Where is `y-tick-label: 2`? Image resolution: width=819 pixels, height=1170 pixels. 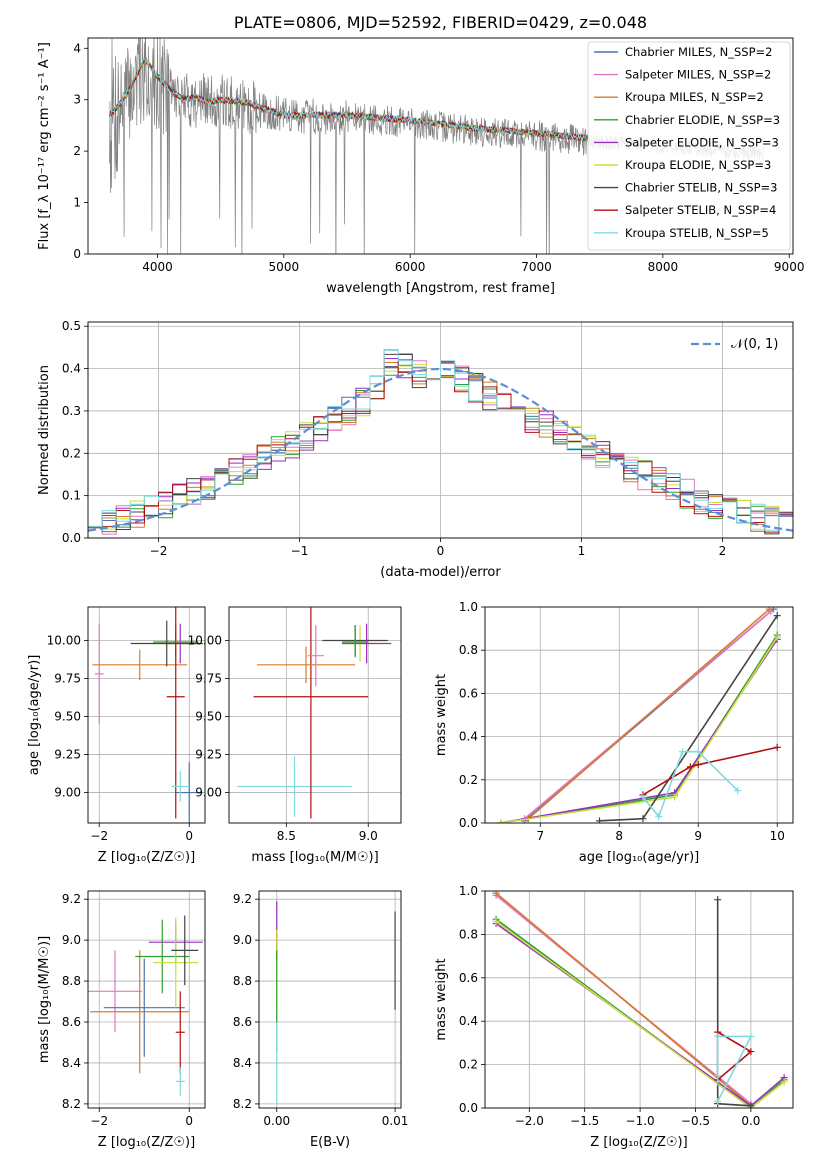 y-tick-label: 2 is located at coordinates (77, 151).